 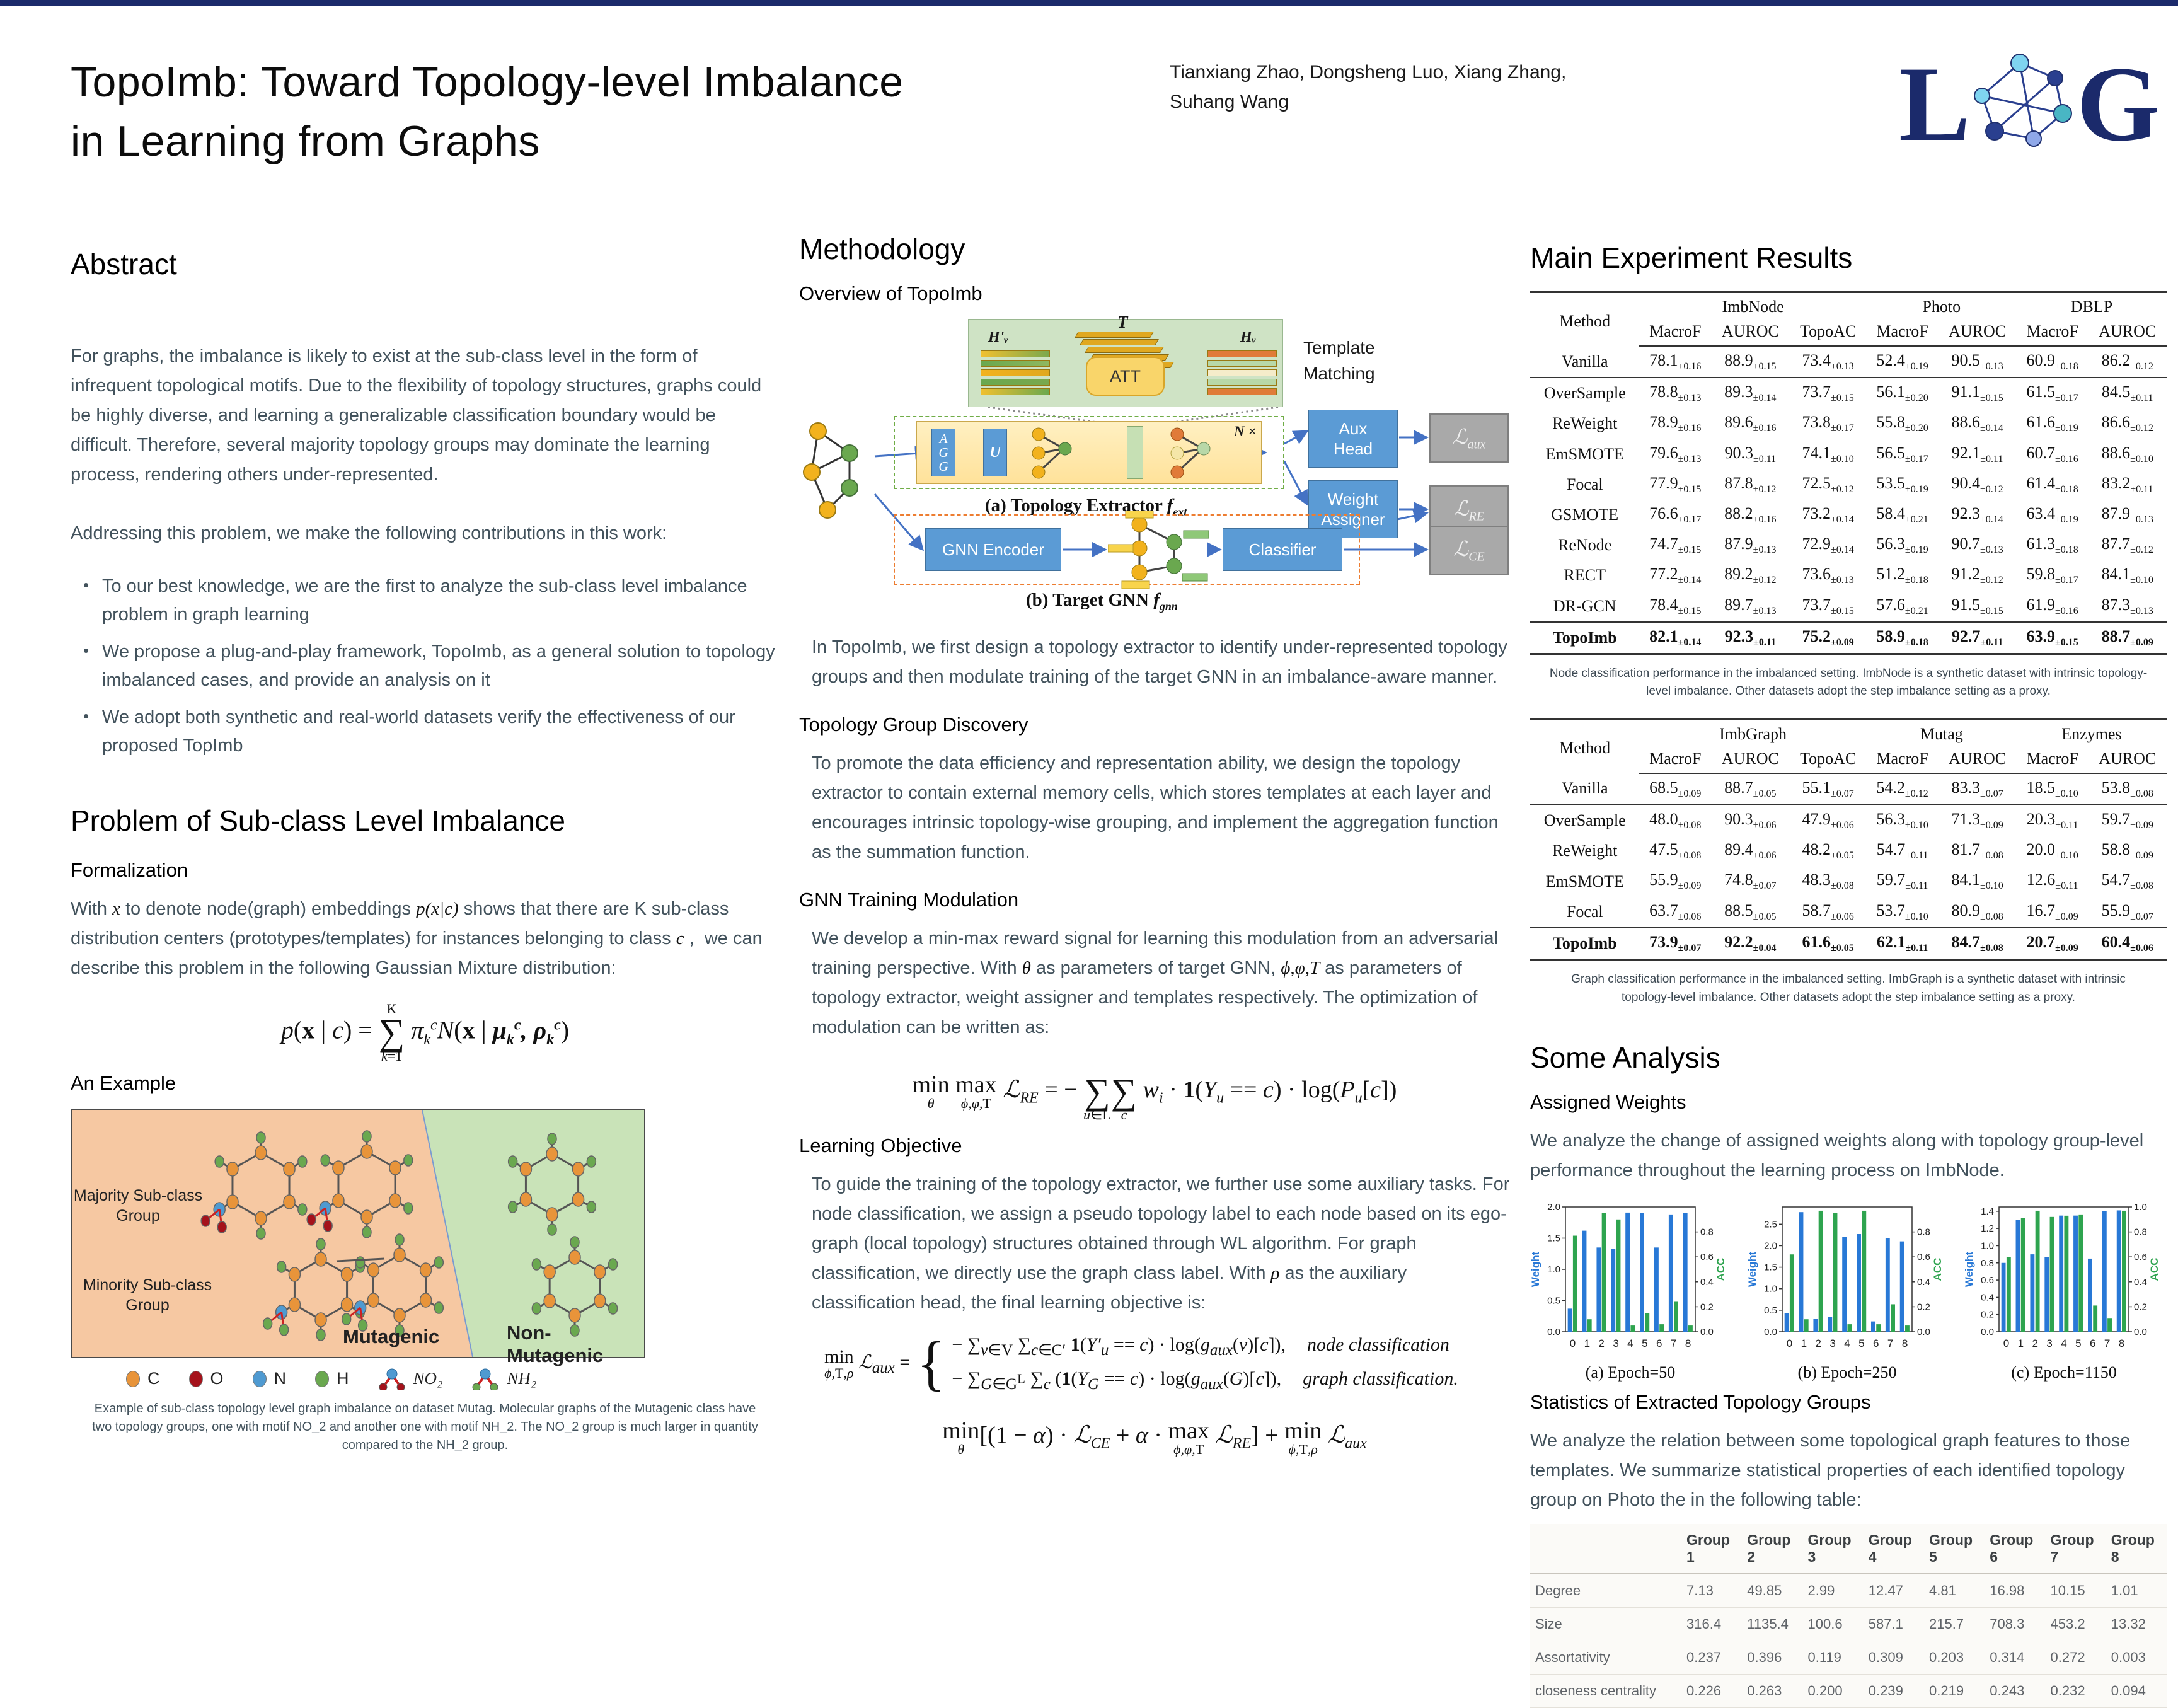 What do you see at coordinates (1339, 360) in the screenshot?
I see `template-matching-label: Template Matching` at bounding box center [1339, 360].